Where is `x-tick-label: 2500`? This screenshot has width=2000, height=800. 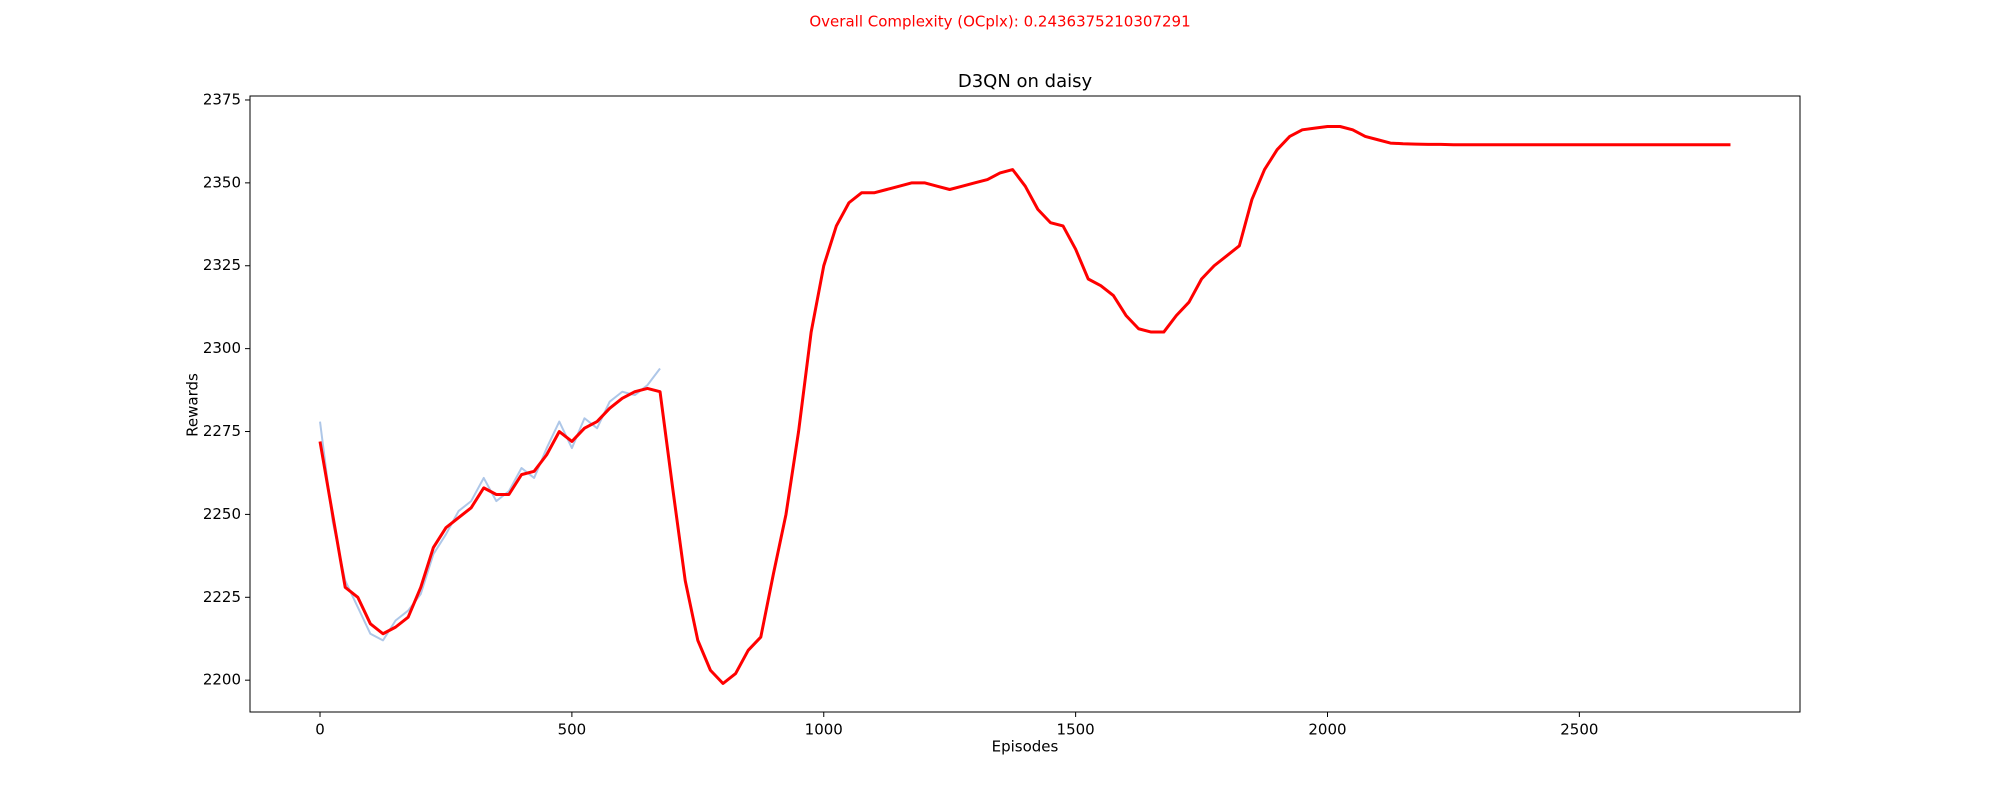
x-tick-label: 2500 is located at coordinates (1579, 730).